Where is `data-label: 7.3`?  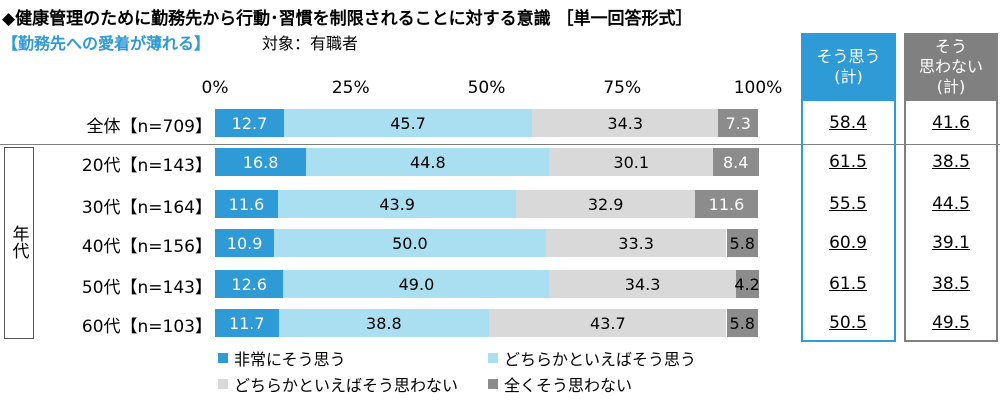
data-label: 7.3 is located at coordinates (738, 123).